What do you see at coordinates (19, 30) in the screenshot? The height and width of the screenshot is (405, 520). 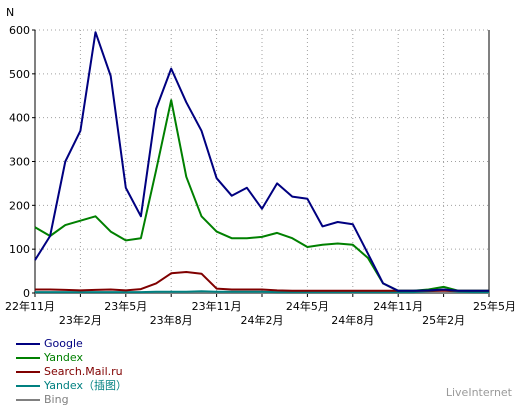 I see `y-tick-label: 600` at bounding box center [19, 30].